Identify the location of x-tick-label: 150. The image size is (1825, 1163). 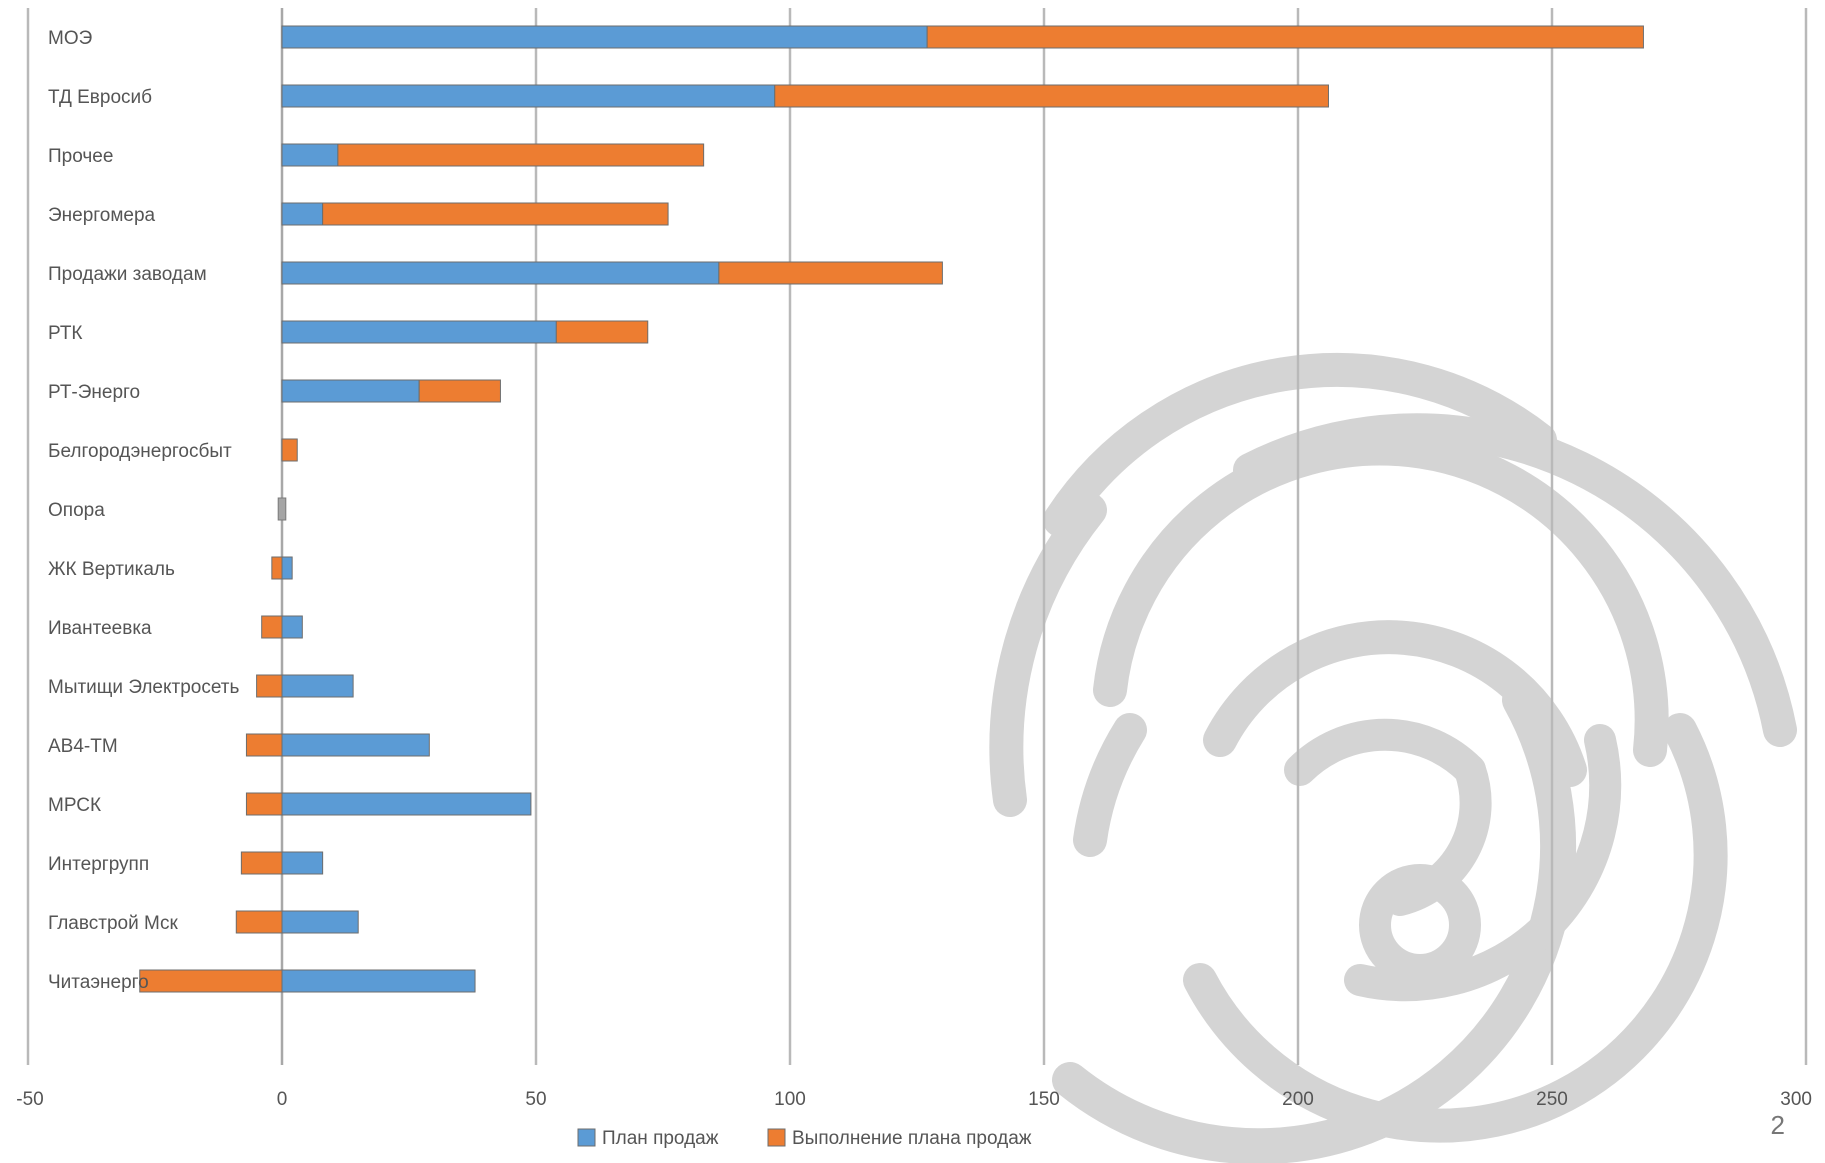
(1044, 1099).